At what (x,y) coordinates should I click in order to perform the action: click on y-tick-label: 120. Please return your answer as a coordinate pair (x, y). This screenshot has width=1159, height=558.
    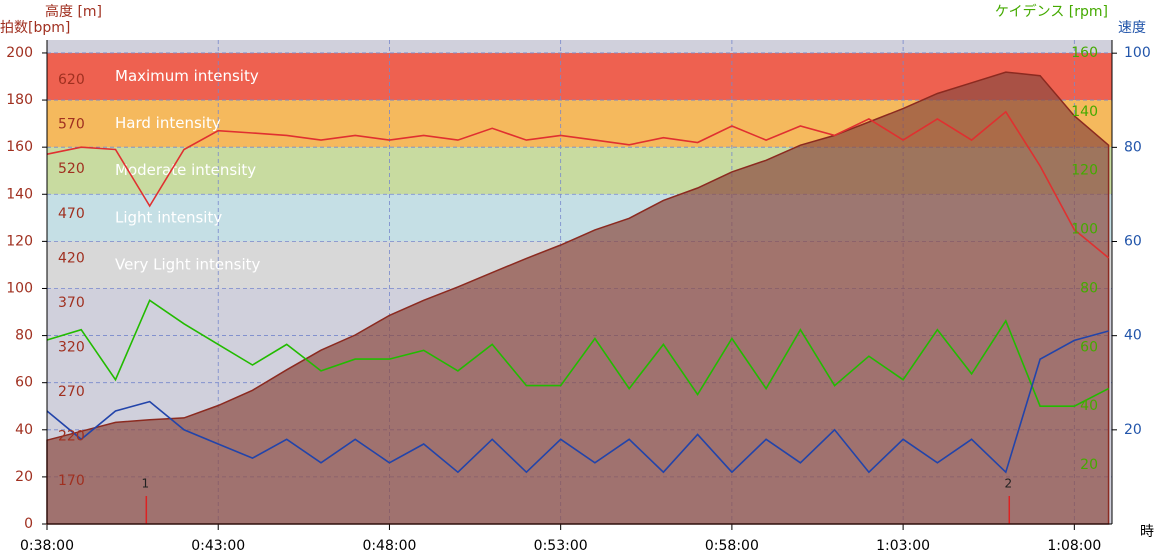
    Looking at the image, I should click on (19, 241).